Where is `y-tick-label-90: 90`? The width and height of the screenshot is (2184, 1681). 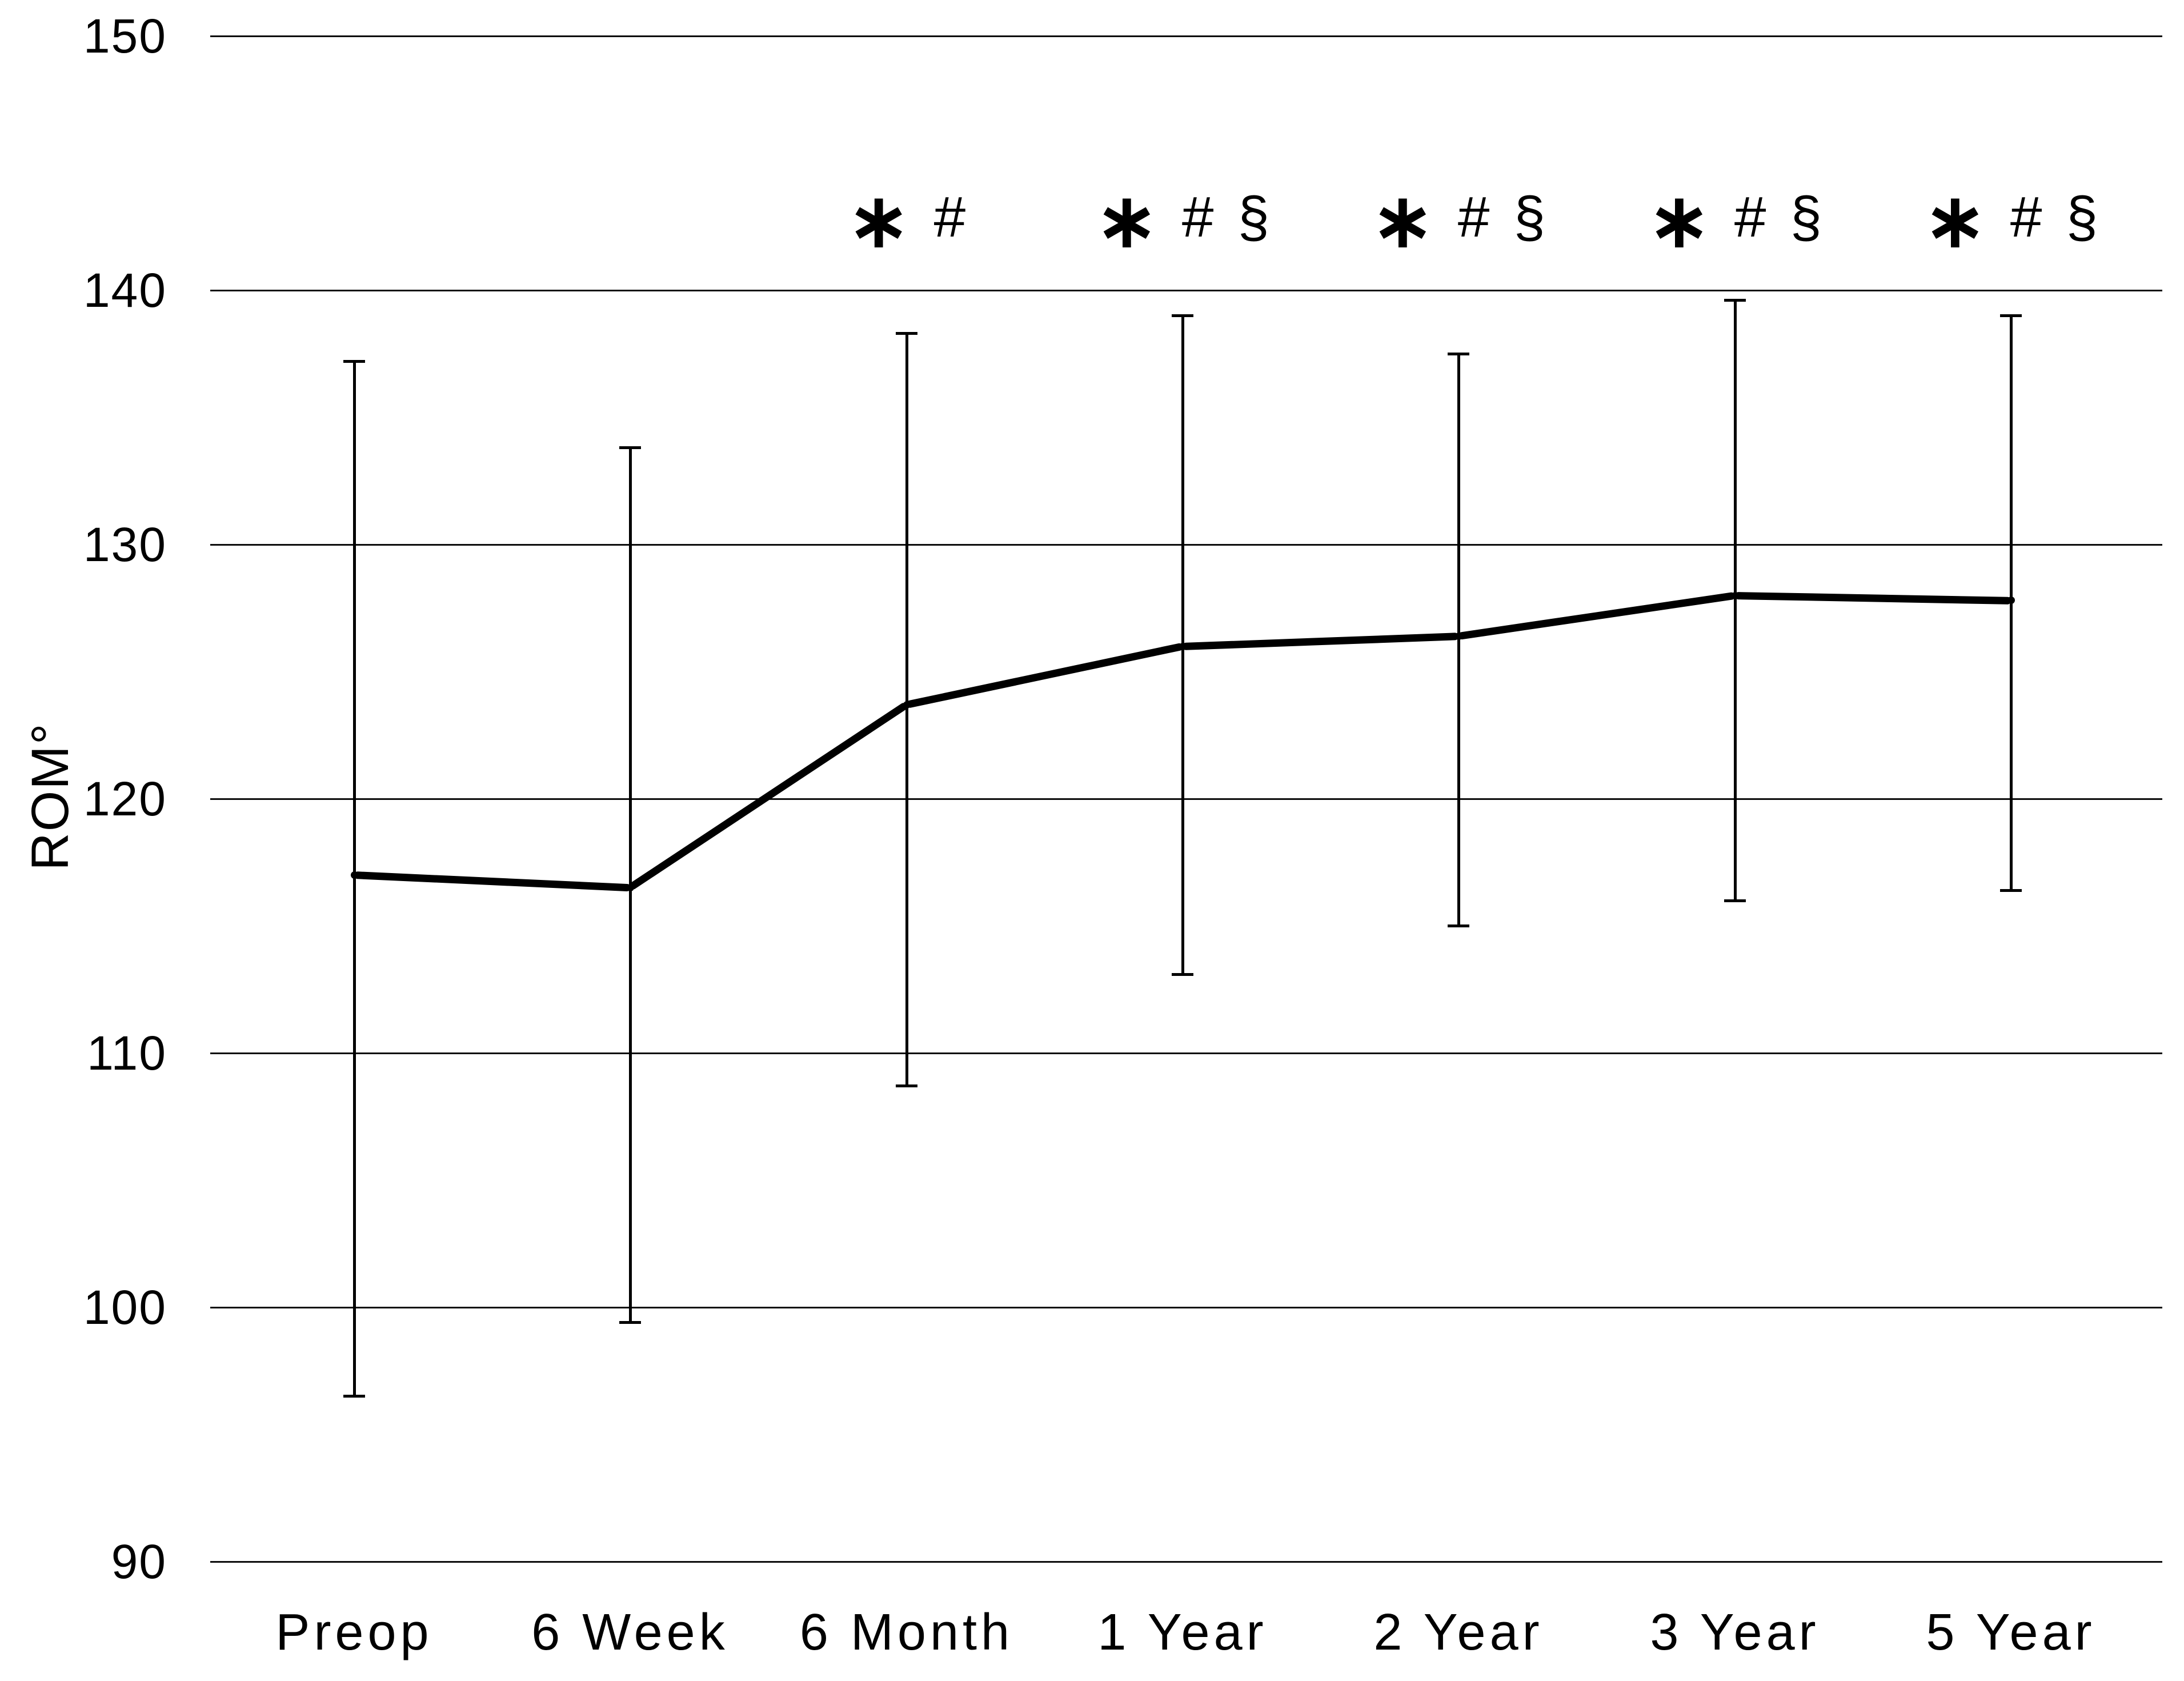 y-tick-label-90: 90 is located at coordinates (139, 1561).